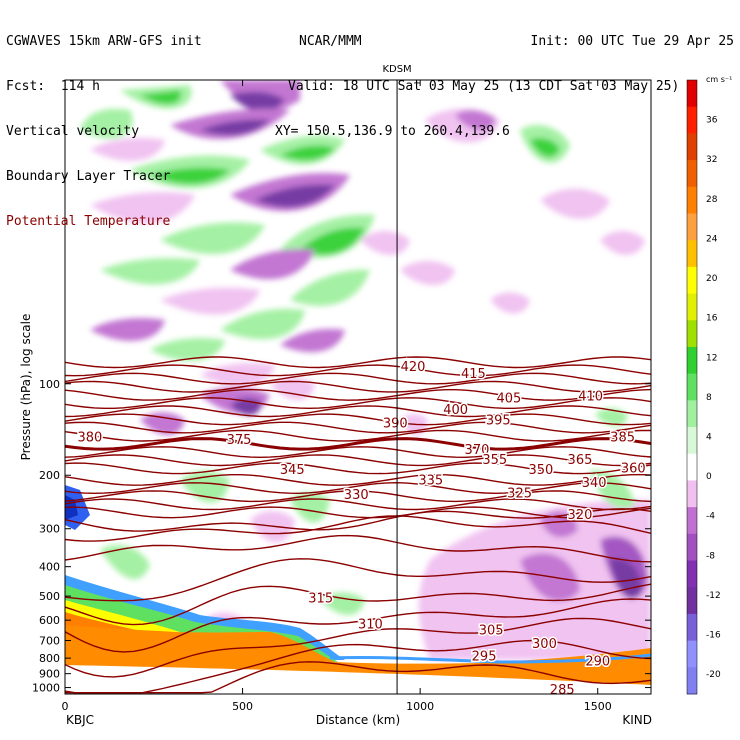  What do you see at coordinates (494, 460) in the screenshot?
I see `theta-label: 355` at bounding box center [494, 460].